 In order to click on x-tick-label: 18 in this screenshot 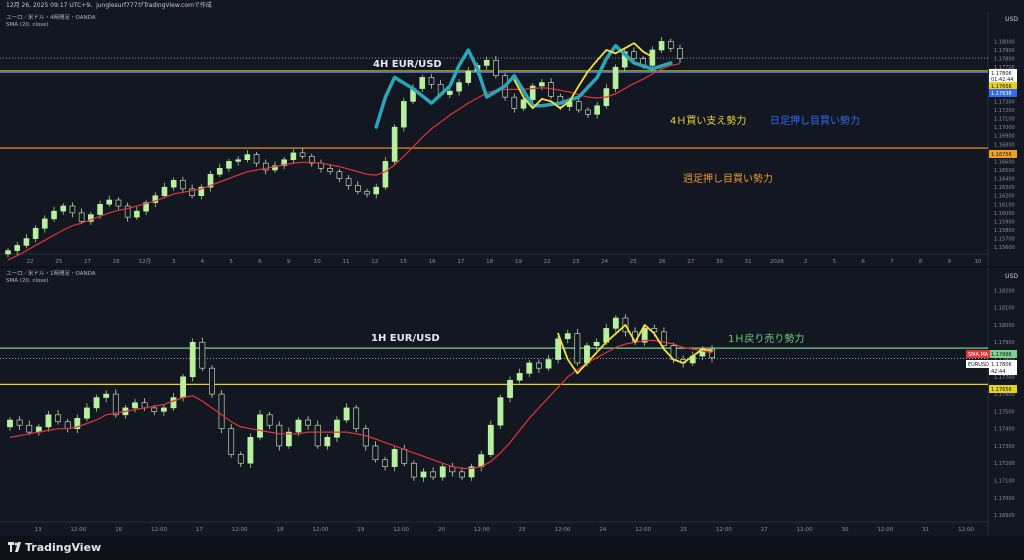, I will do `click(489, 262)`.